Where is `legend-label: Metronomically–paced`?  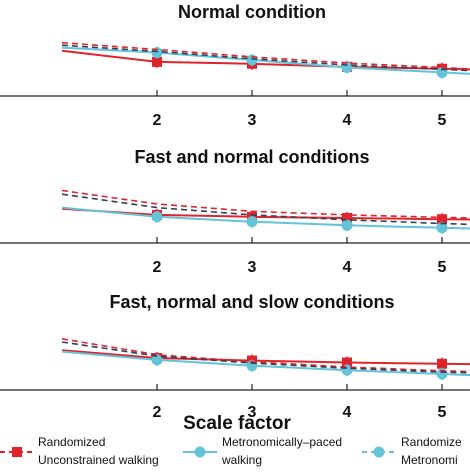
legend-label: Metronomically–paced is located at coordinates (282, 442).